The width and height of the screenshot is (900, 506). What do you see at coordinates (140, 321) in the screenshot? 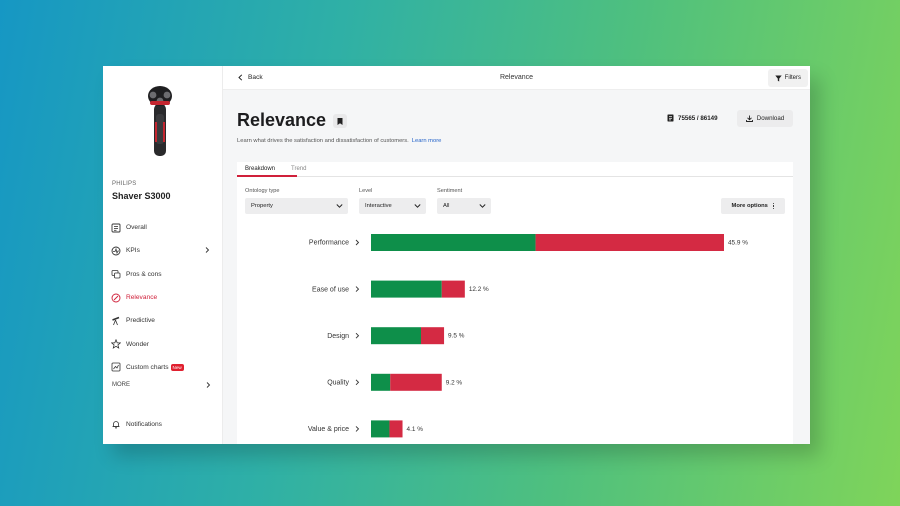
I see `sidebar-item-label: Predictive` at bounding box center [140, 321].